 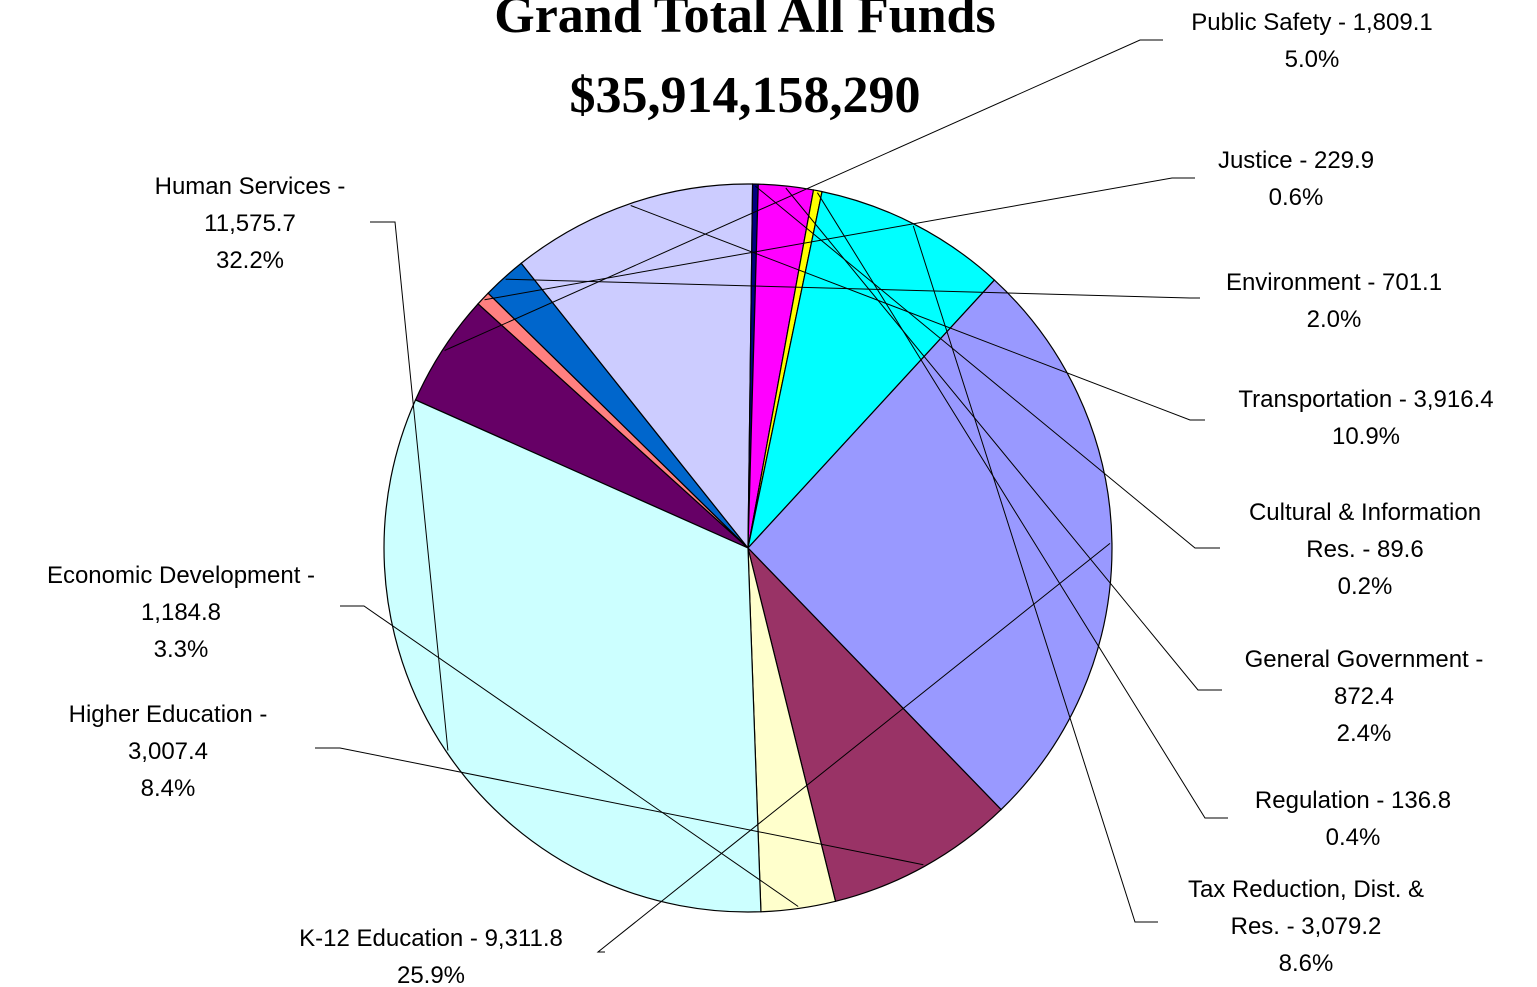 I want to click on slice-label-line: 872.4, so click(x=1364, y=696).